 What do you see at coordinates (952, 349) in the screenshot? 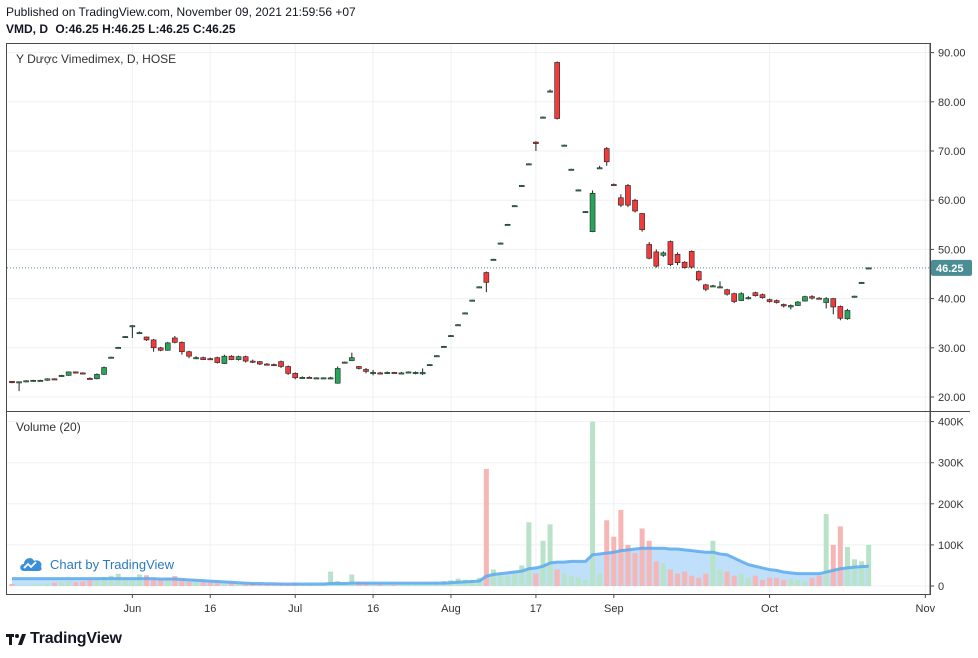
I see `price-tick-label: 30.00` at bounding box center [952, 349].